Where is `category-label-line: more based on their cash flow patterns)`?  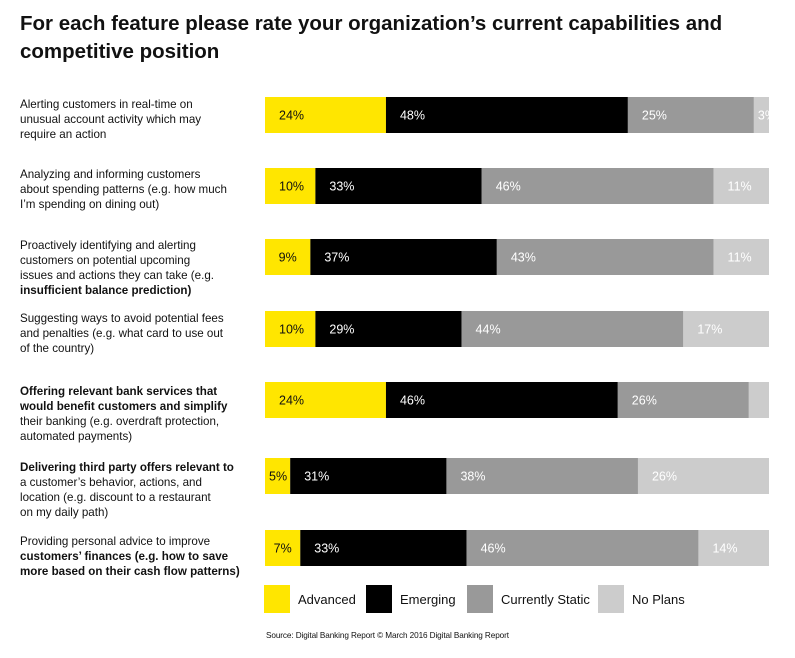
category-label-line: more based on their cash flow patterns) is located at coordinates (130, 571).